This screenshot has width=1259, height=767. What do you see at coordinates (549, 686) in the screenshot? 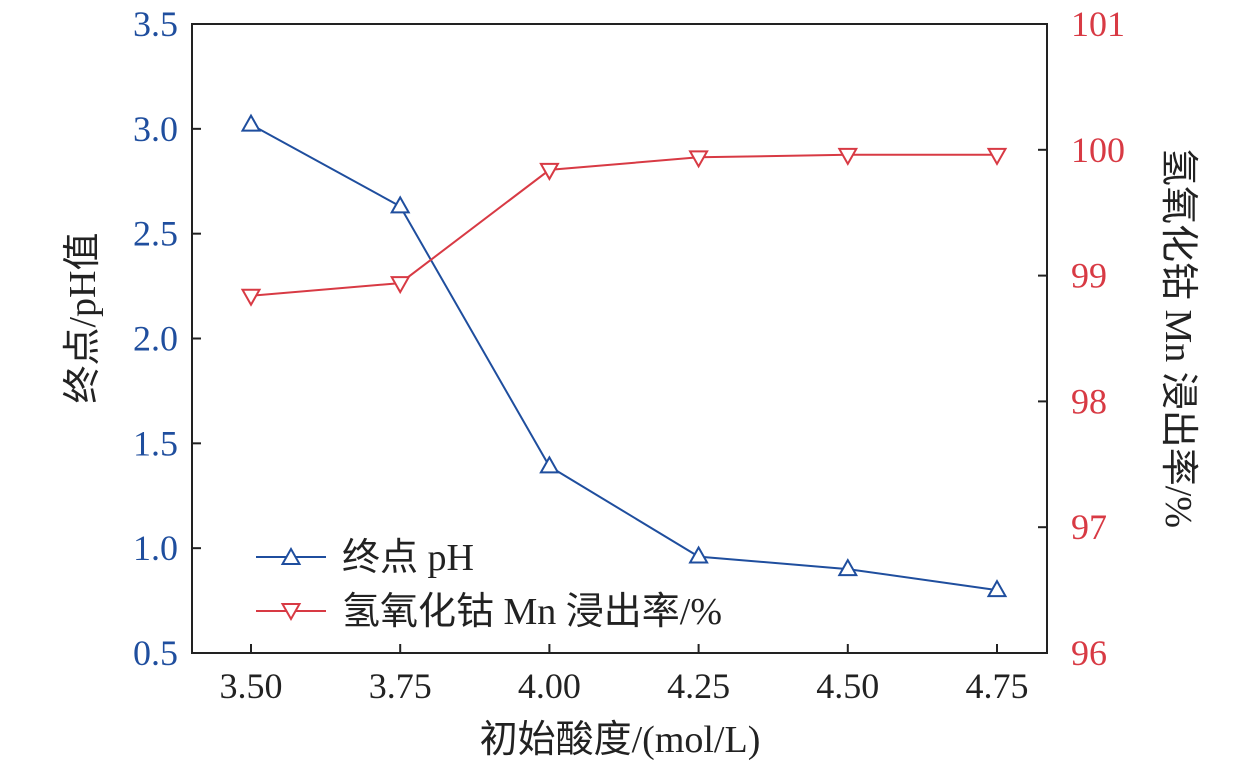
I see `x-tick-label: 4.00` at bounding box center [549, 686].